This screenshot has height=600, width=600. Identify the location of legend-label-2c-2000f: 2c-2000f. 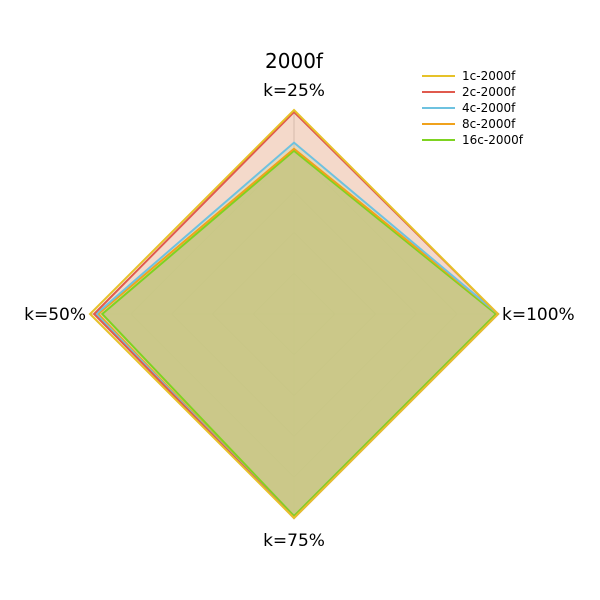
(489, 92).